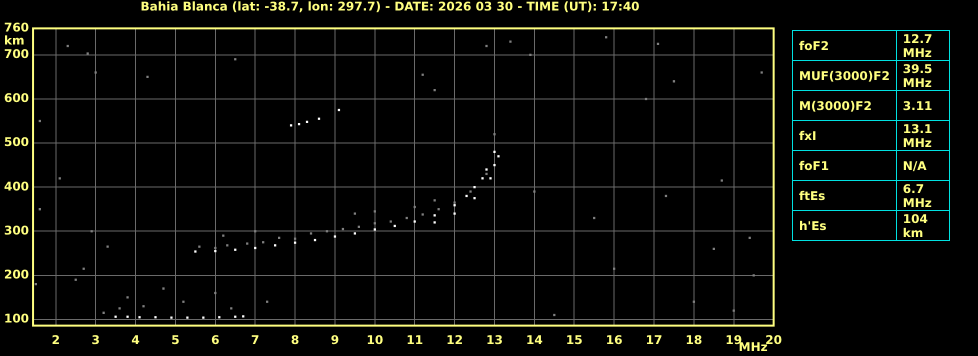  I want to click on x-tick-label: 9, so click(335, 339).